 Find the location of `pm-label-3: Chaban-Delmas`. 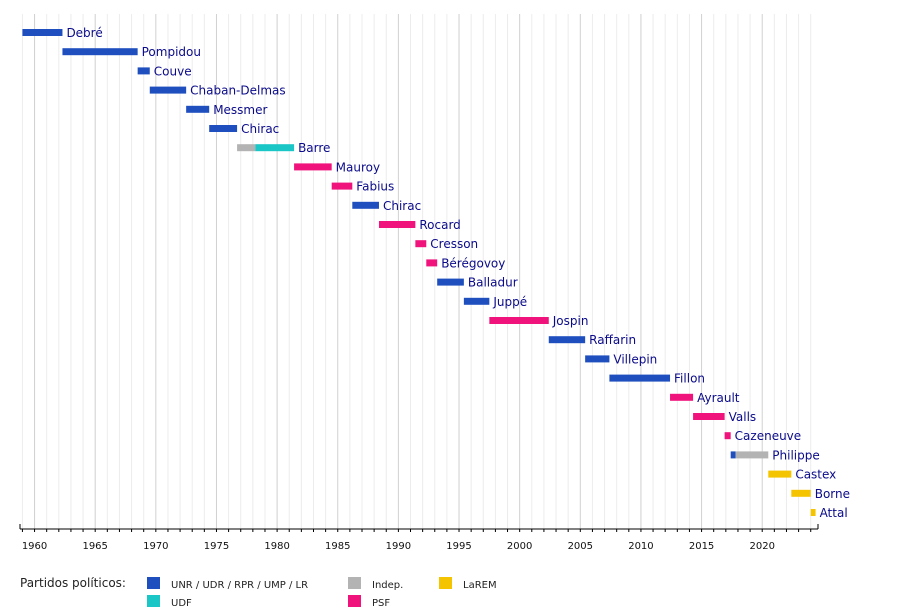

pm-label-3: Chaban-Delmas is located at coordinates (237, 91).